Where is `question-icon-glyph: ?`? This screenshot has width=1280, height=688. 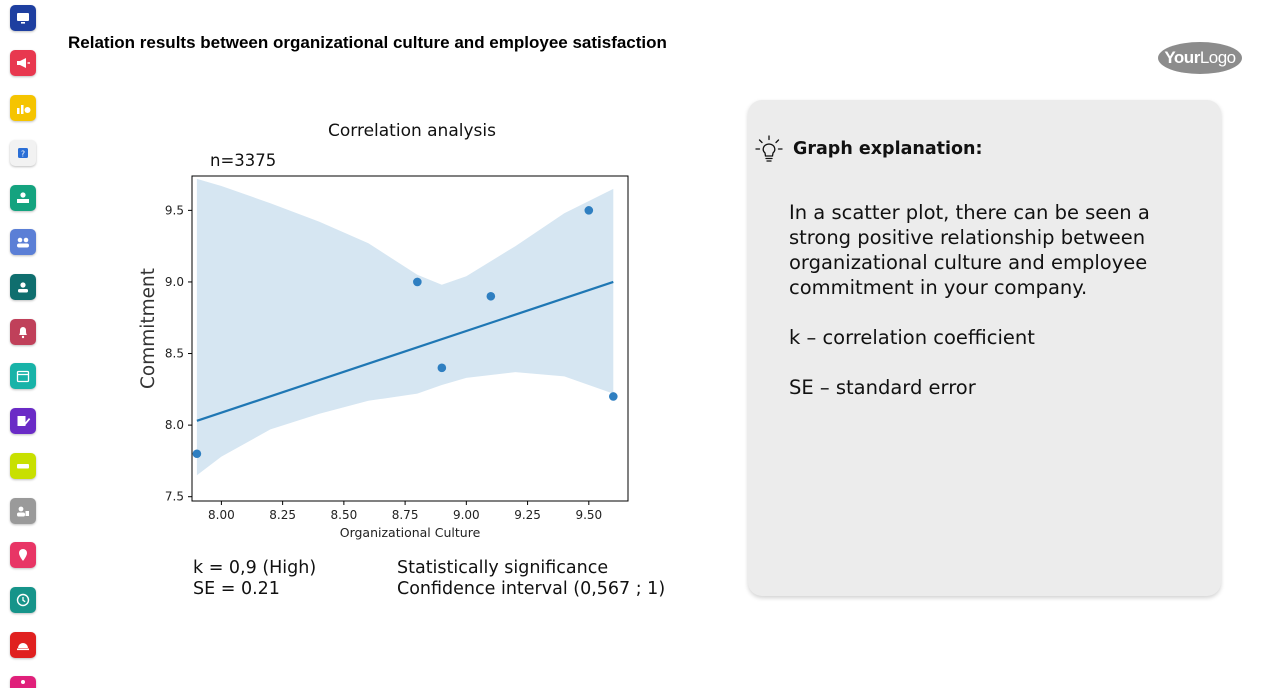 question-icon-glyph: ? is located at coordinates (23, 153).